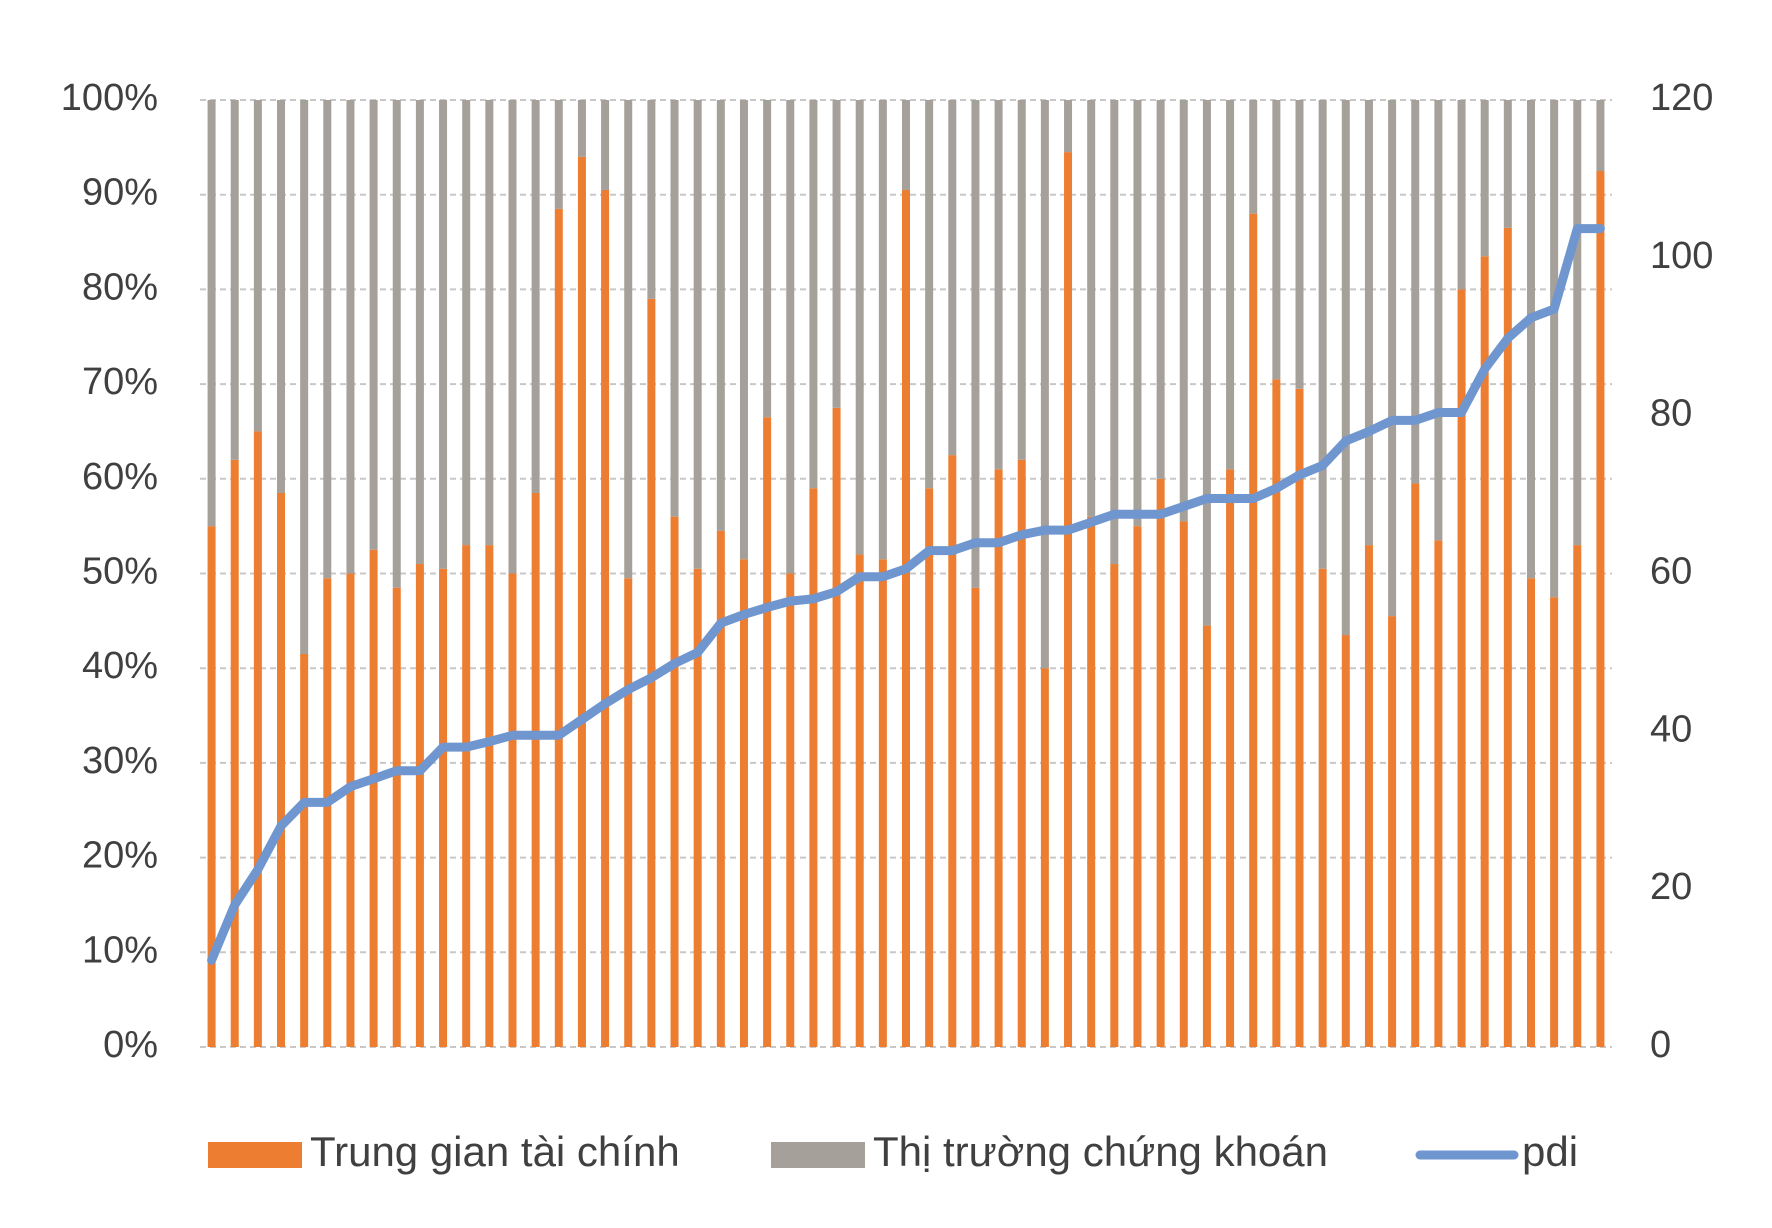 The image size is (1772, 1228). What do you see at coordinates (130, 1045) in the screenshot?
I see `y-tick-label: 0%` at bounding box center [130, 1045].